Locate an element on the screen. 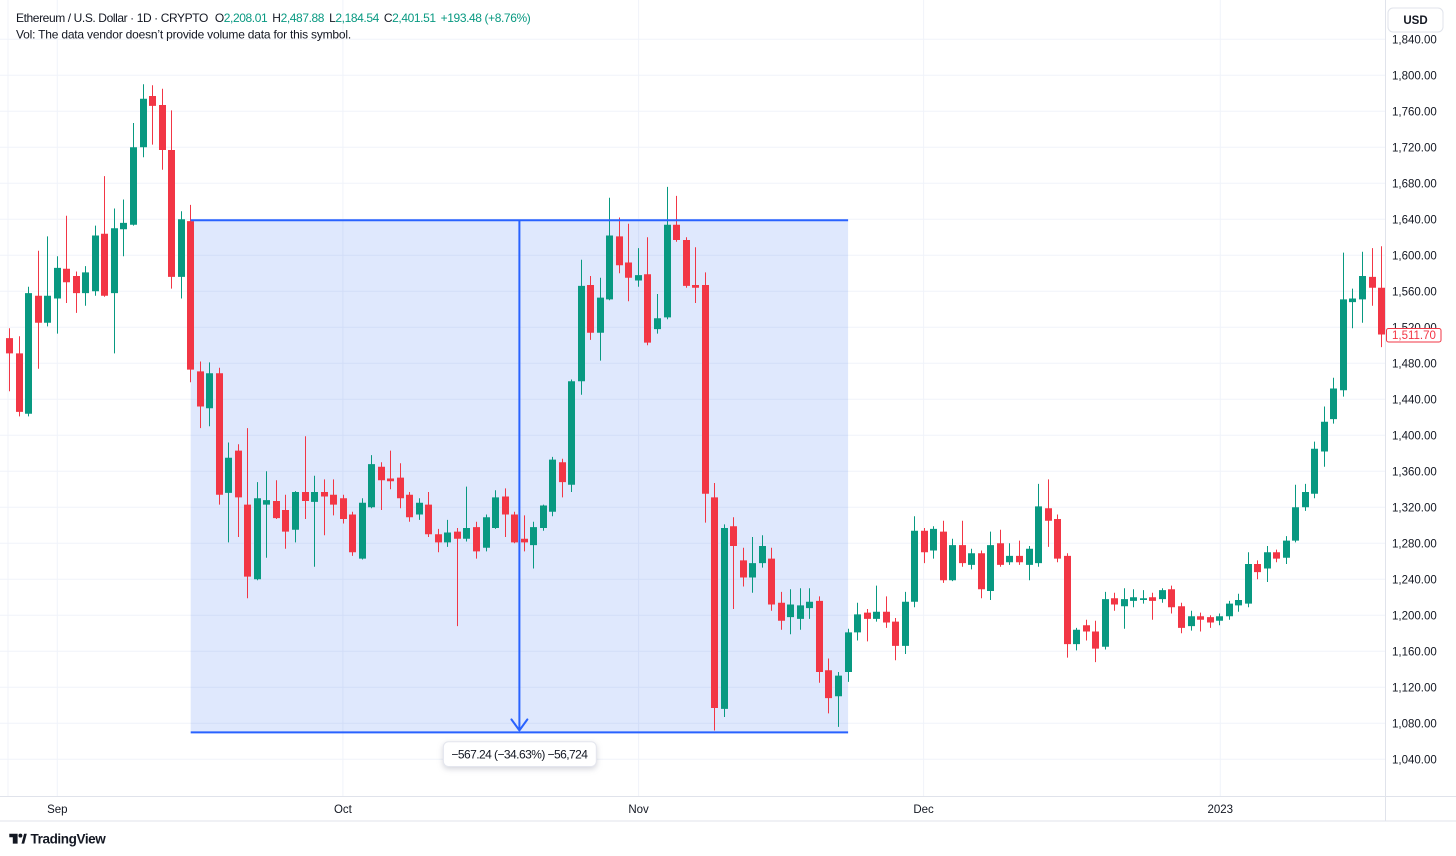  svg-text: 1,600.00 is located at coordinates (1414, 256).